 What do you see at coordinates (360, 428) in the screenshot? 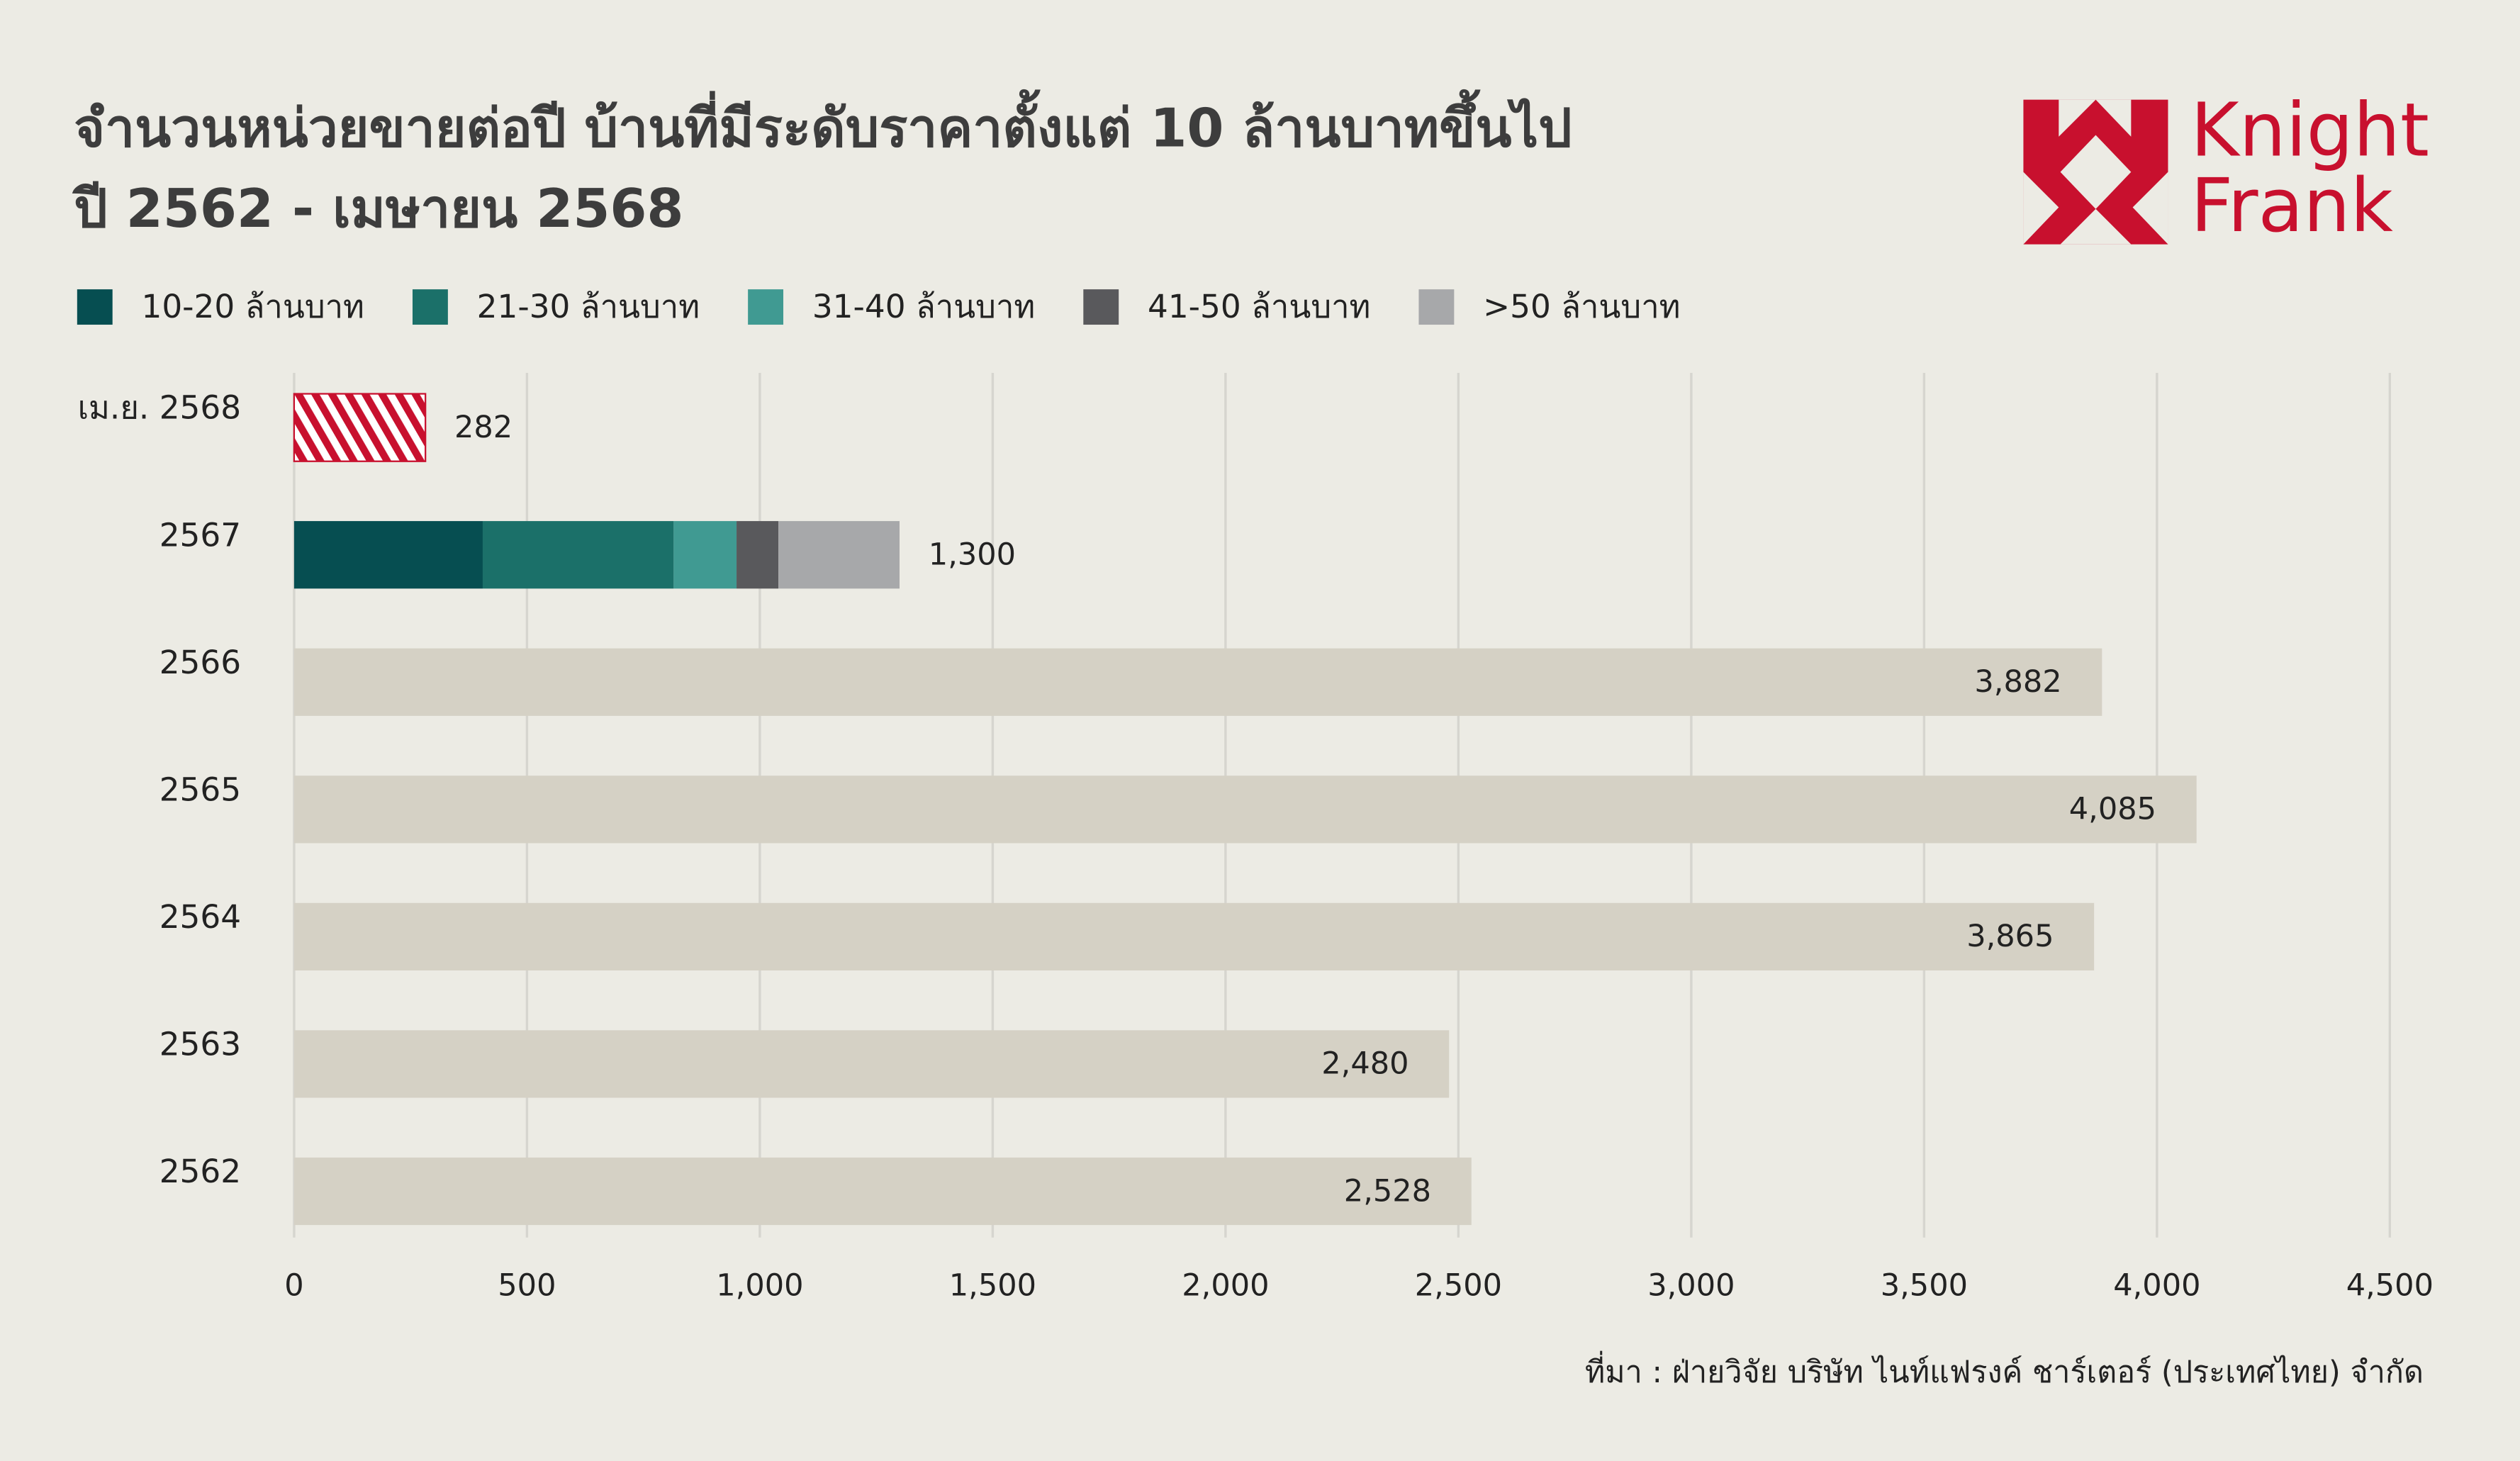
I see `partial-bar` at bounding box center [360, 428].